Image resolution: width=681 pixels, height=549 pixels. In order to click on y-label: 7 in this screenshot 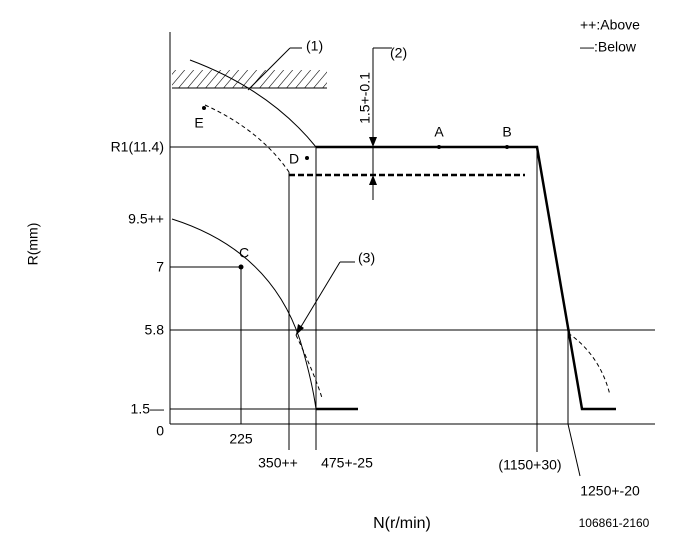, I will do `click(160, 267)`.